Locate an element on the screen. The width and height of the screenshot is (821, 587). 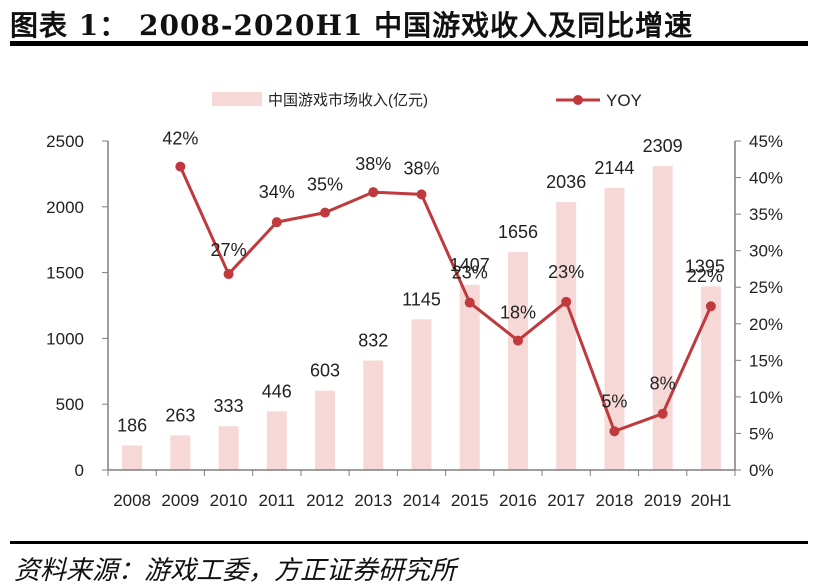
bar-value-label: 263 is located at coordinates (180, 415).